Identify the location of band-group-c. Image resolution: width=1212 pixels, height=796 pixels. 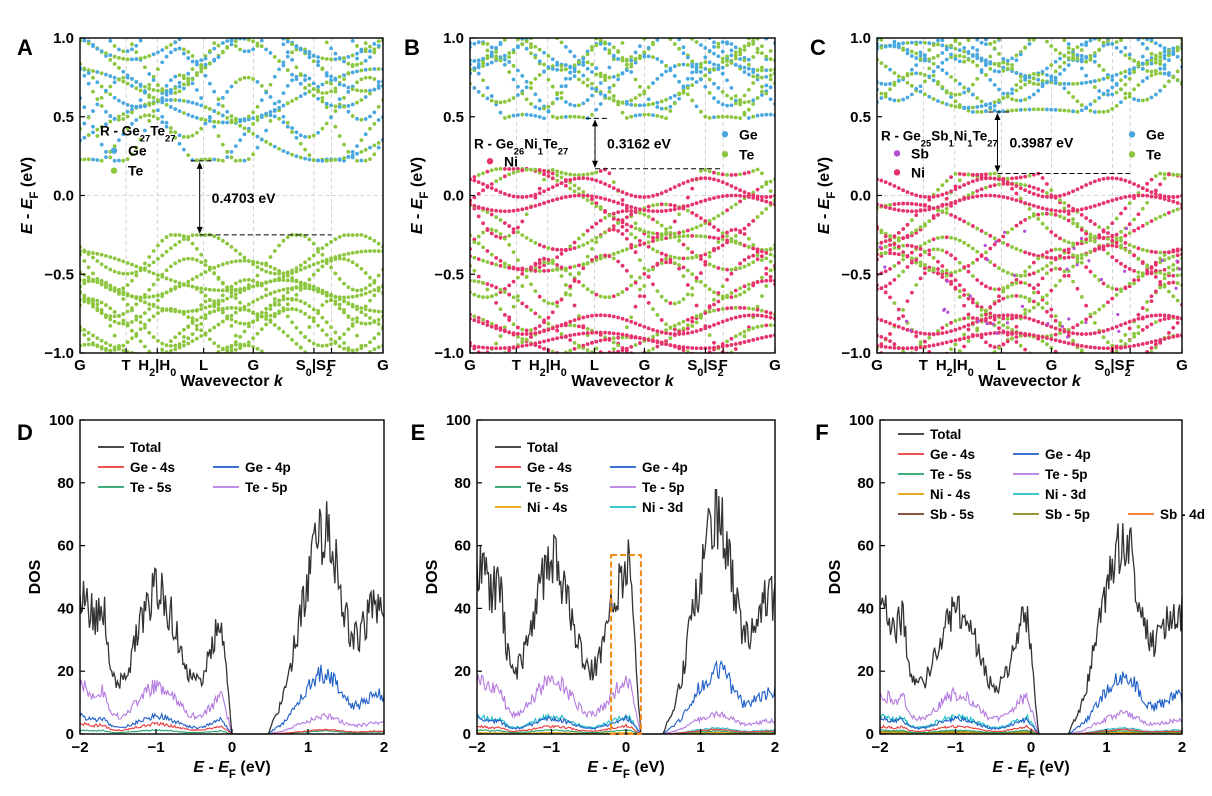
(1029, 177).